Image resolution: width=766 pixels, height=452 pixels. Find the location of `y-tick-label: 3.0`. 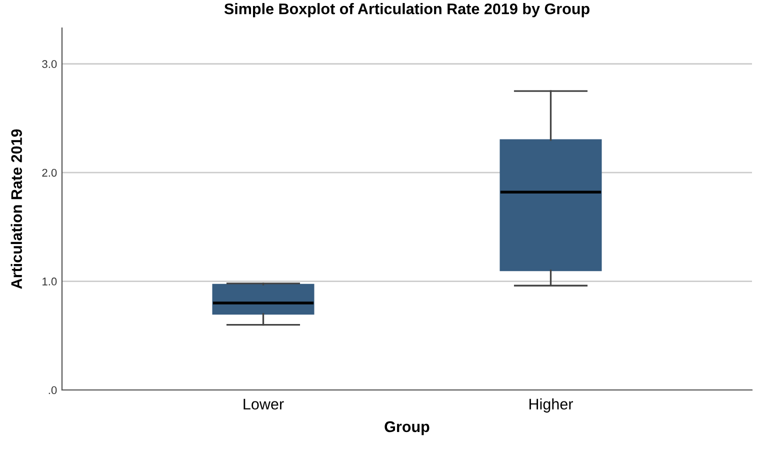

y-tick-label: 3.0 is located at coordinates (49, 64).